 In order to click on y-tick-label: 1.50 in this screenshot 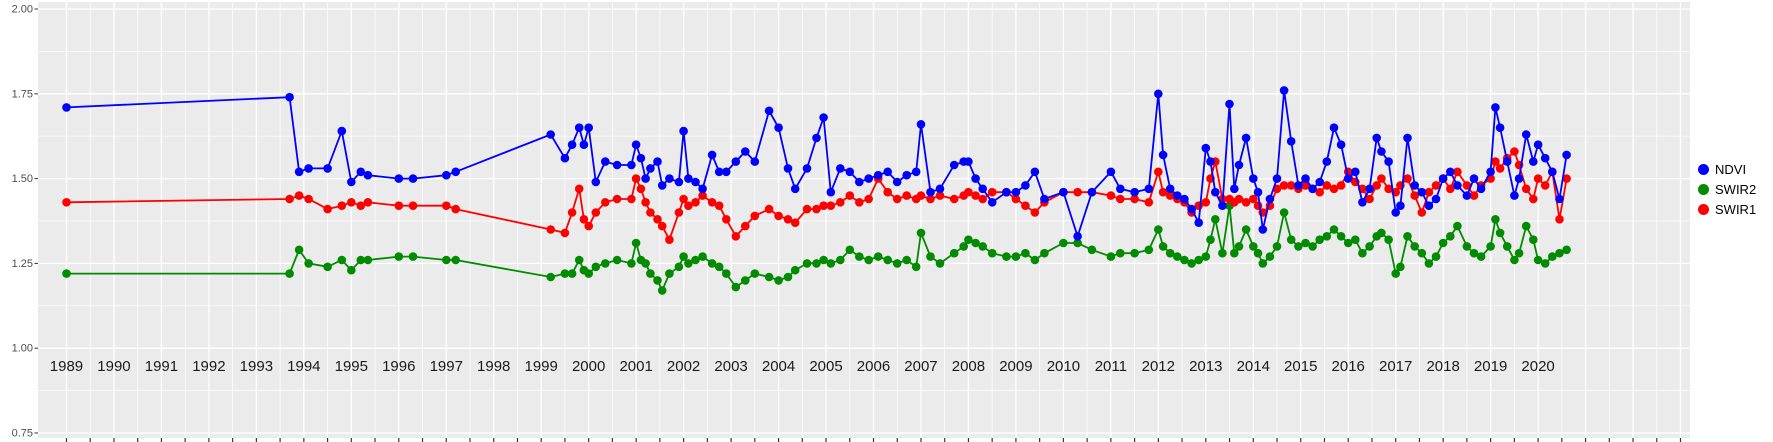, I will do `click(22, 179)`.